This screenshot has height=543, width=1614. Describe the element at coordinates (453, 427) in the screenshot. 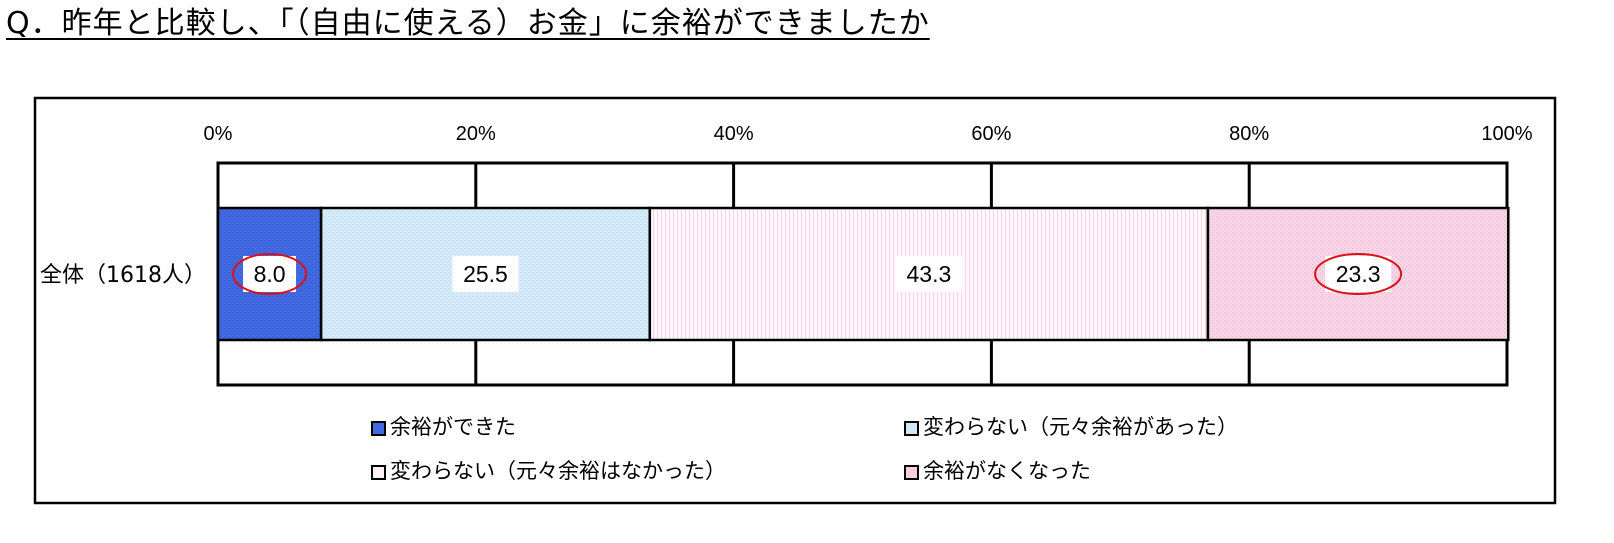

I see `legend-label: 余裕ができた` at that location.